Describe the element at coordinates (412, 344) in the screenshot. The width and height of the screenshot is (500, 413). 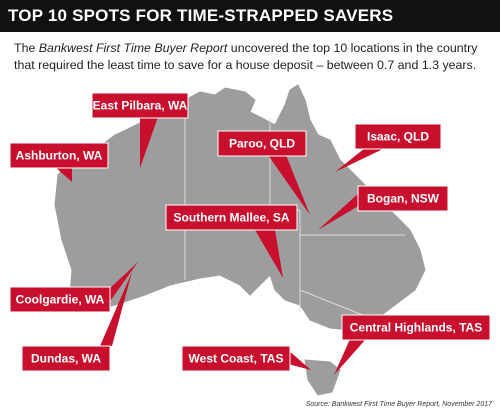
I see `location-callout: Central Highlands, TAS` at that location.